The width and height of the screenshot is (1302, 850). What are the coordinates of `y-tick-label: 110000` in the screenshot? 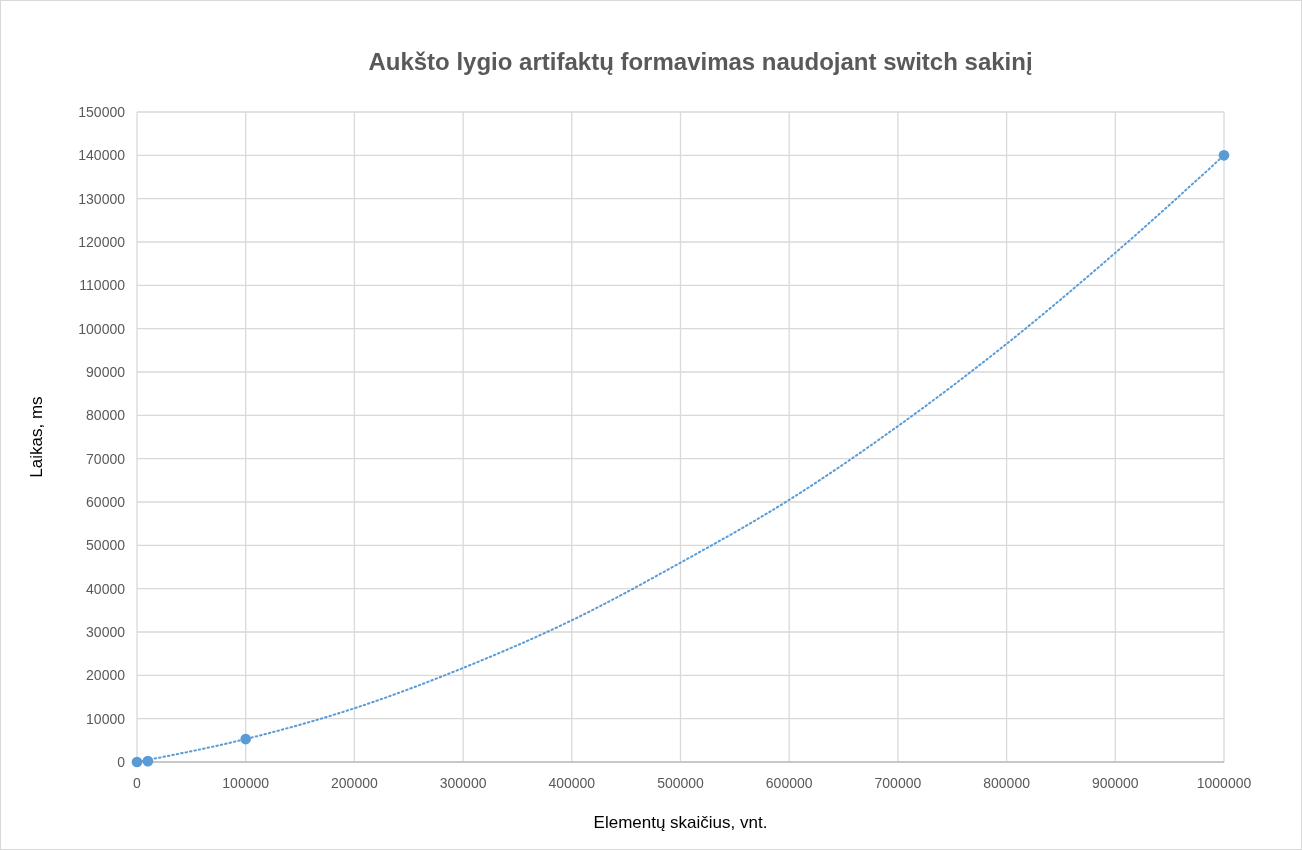 It's located at (102, 285).